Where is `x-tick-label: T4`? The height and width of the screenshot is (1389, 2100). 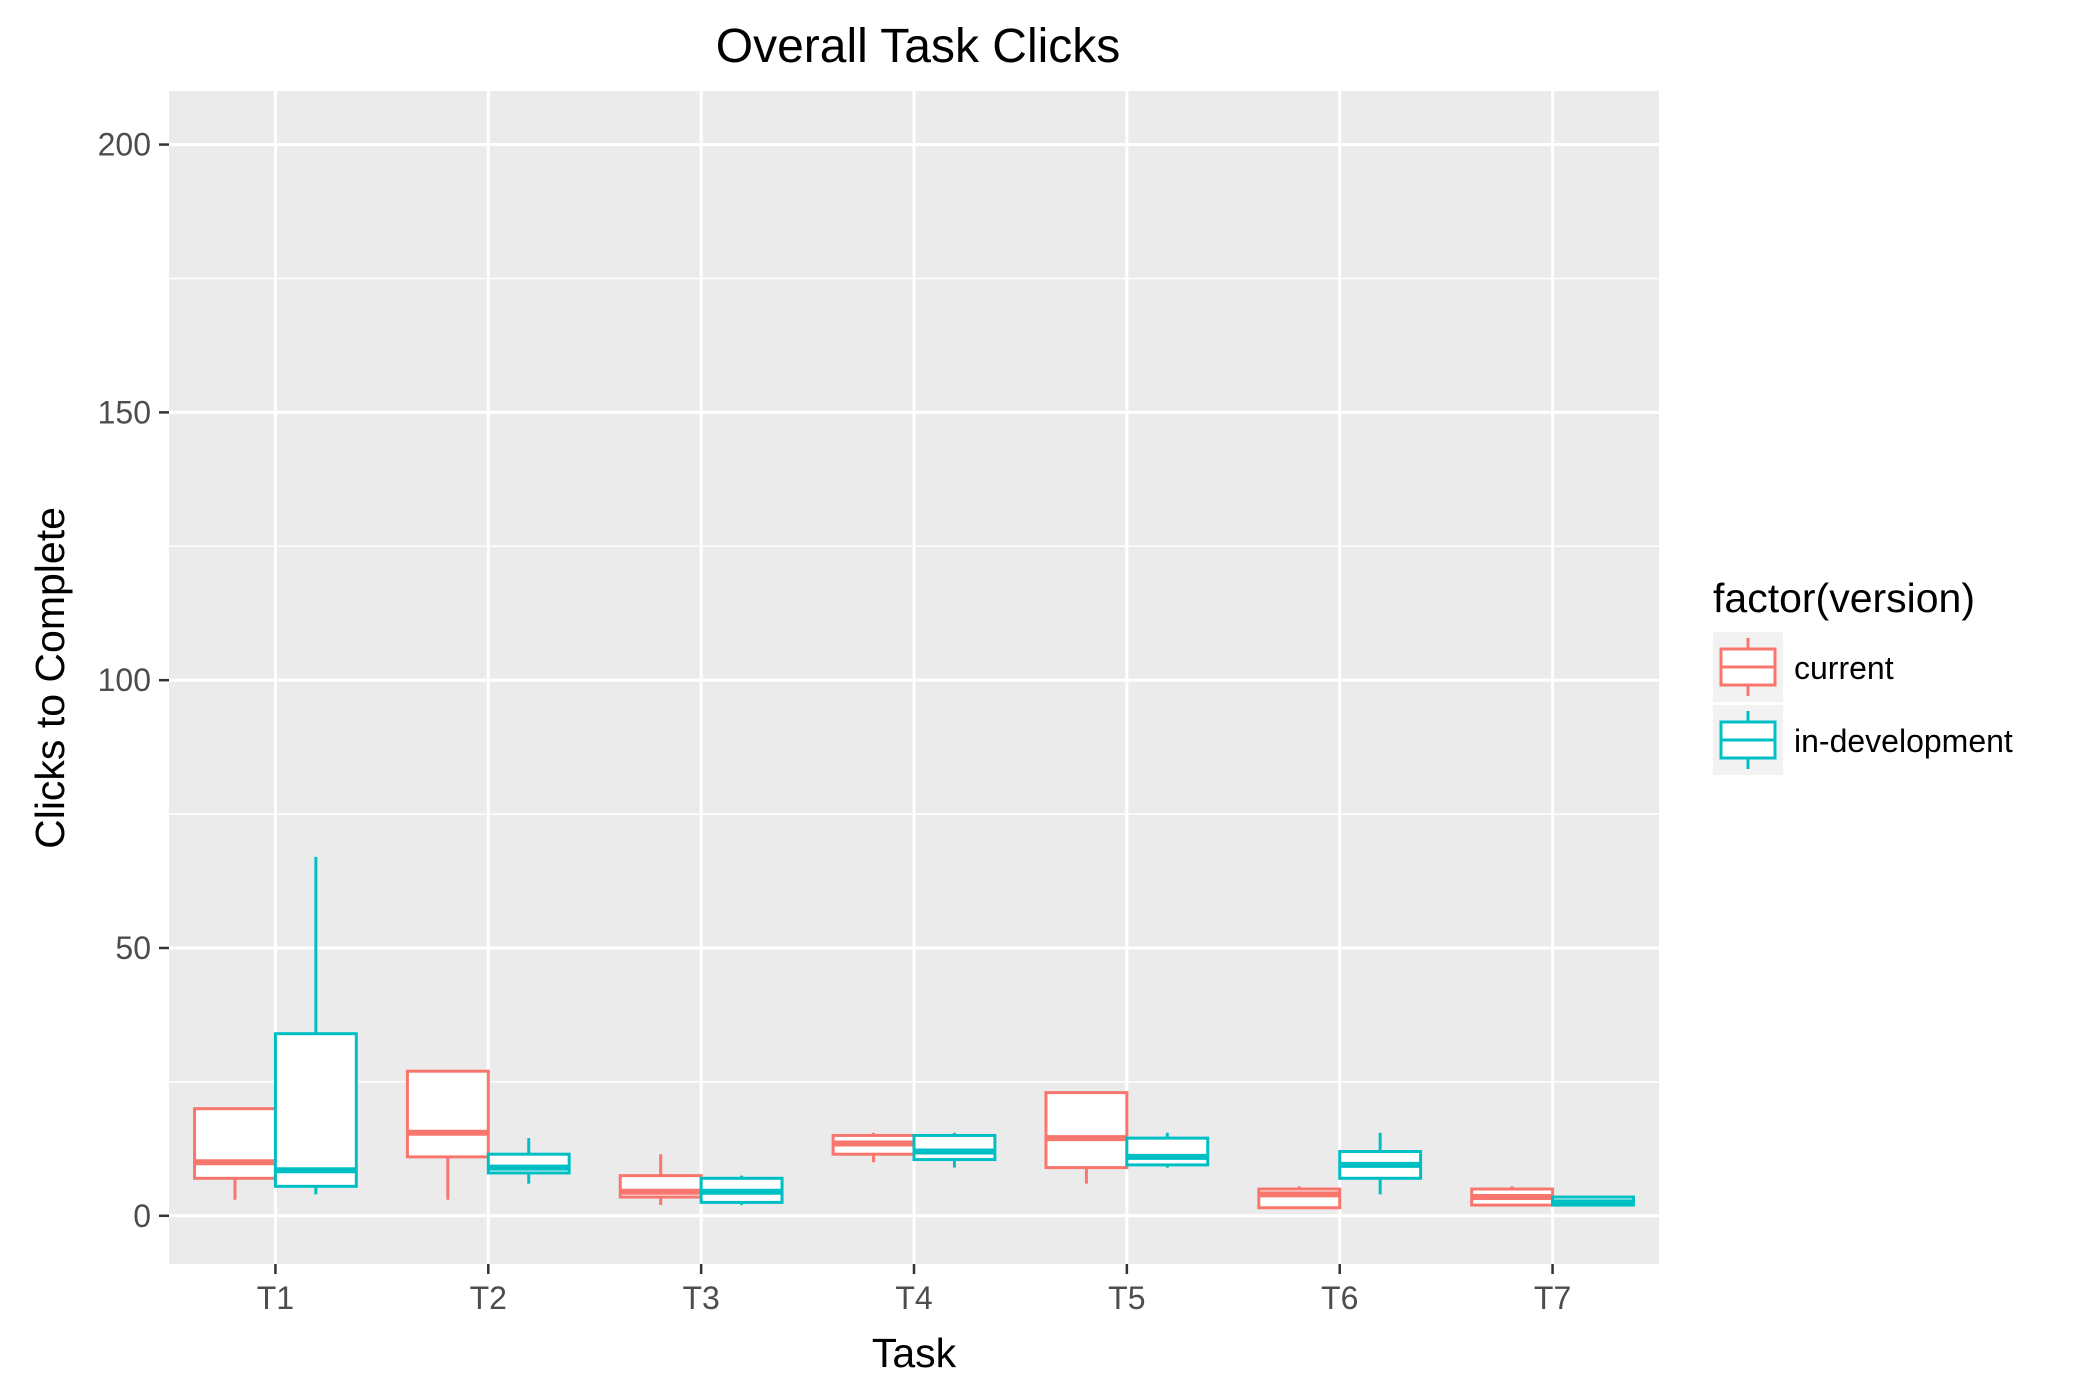
x-tick-label: T4 is located at coordinates (913, 1298).